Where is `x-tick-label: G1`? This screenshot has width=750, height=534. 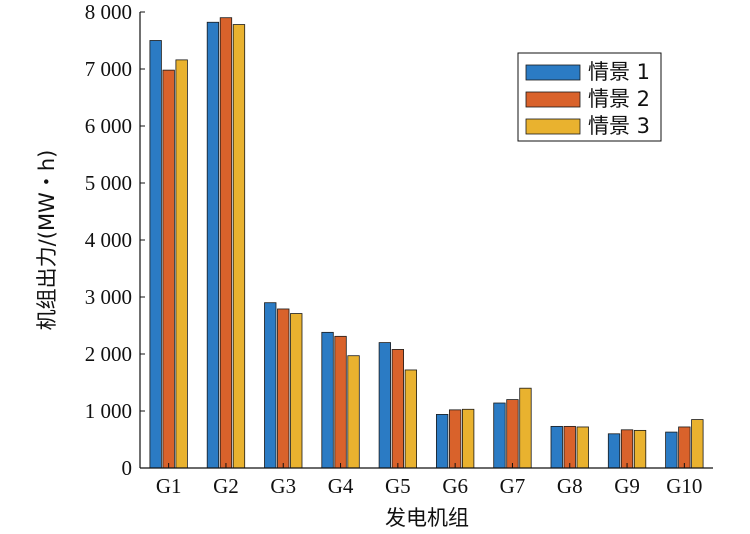
x-tick-label: G1 is located at coordinates (169, 486).